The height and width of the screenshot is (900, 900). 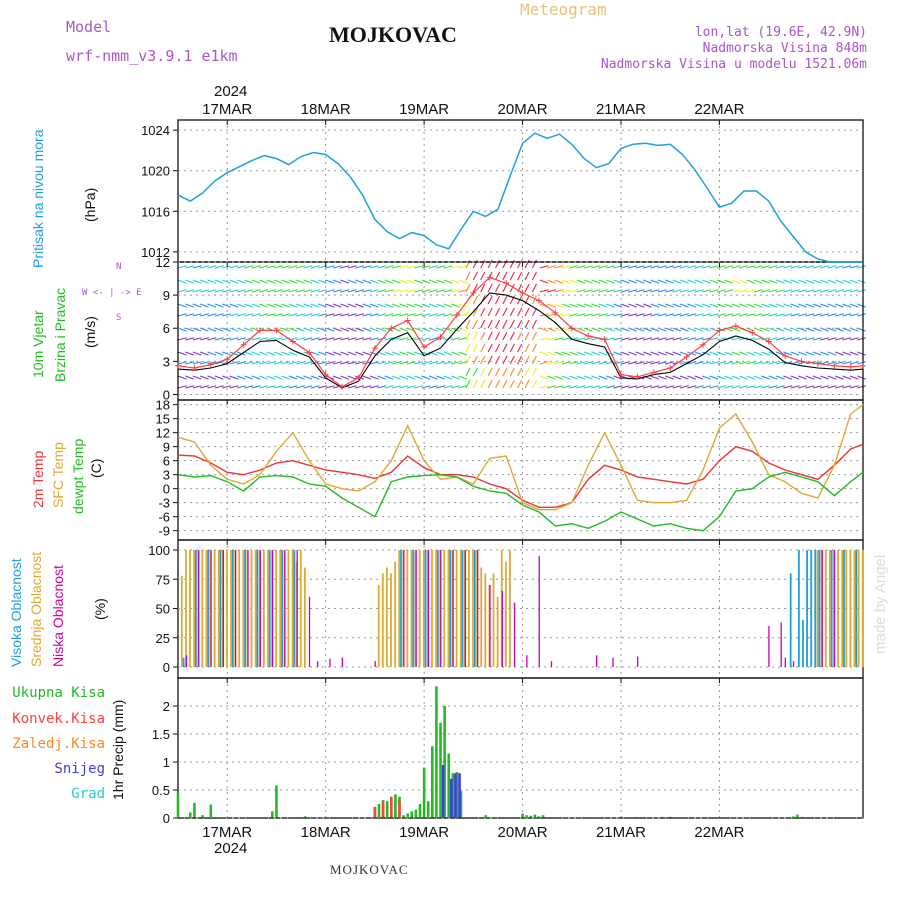 I want to click on y-tick-label: 6, so click(x=166, y=461).